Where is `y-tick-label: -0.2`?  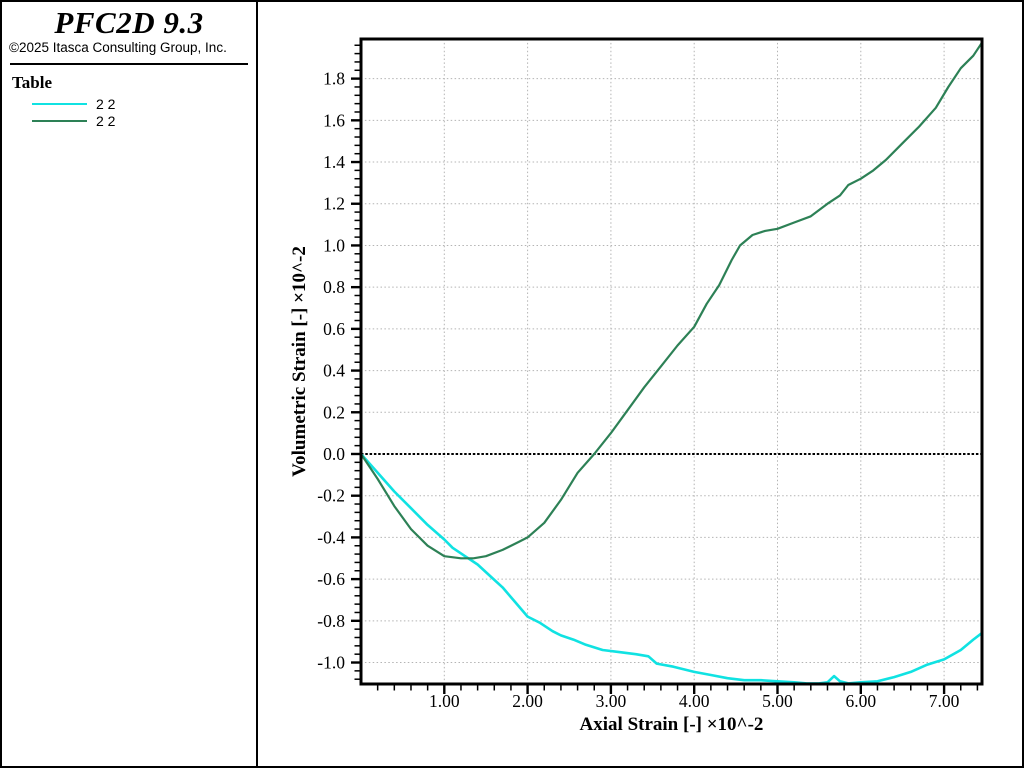
y-tick-label: -0.2 is located at coordinates (331, 496).